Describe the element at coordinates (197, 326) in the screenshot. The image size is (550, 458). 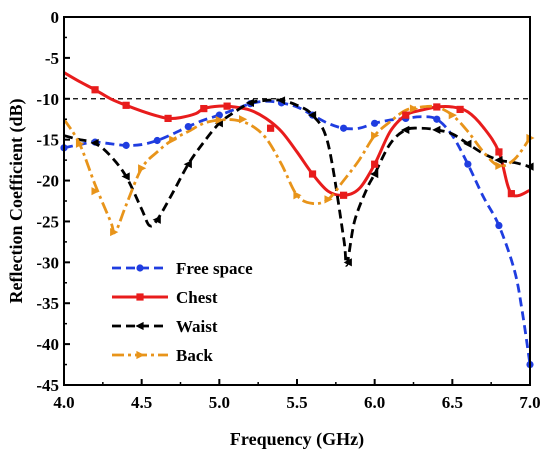
I see `legend-label-waist: Waist` at that location.